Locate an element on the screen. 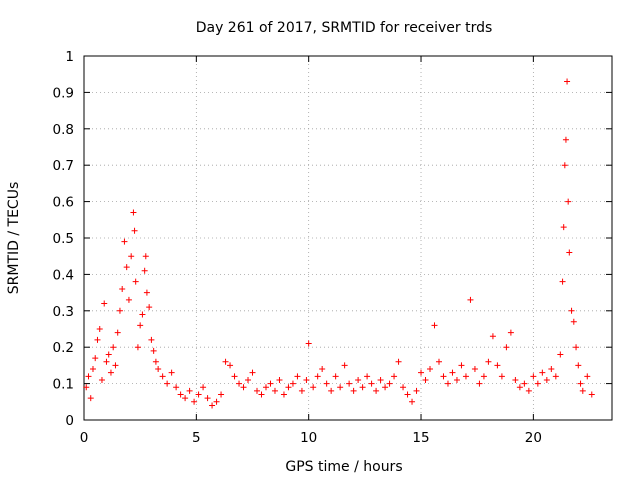 The height and width of the screenshot is (480, 640). y-tick-label: 0.6 is located at coordinates (63, 203).